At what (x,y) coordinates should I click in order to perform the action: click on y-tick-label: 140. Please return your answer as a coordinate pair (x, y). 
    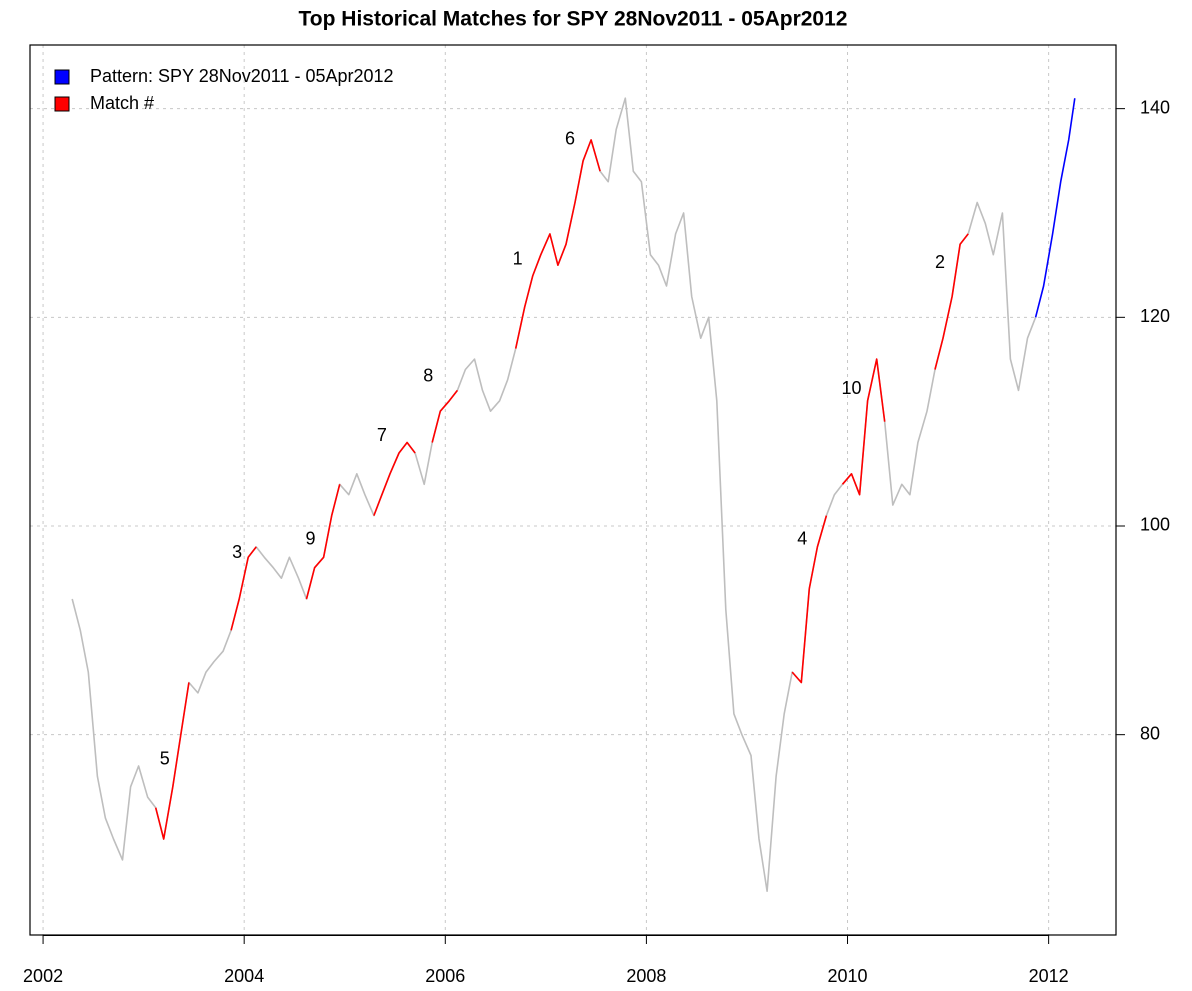
    Looking at the image, I should click on (1155, 107).